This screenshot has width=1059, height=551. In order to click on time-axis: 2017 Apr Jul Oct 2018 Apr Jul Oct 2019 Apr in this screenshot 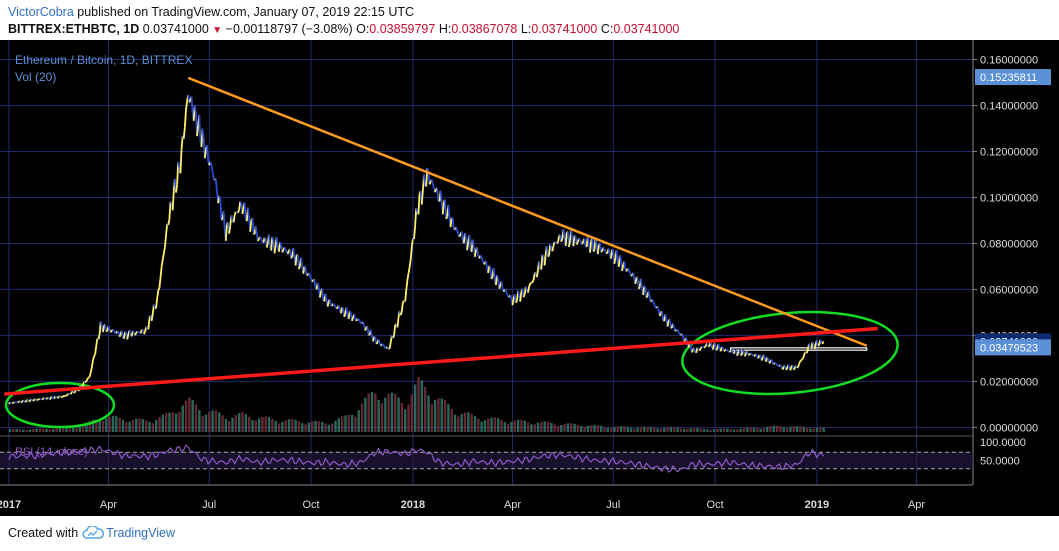, I will do `click(462, 505)`.